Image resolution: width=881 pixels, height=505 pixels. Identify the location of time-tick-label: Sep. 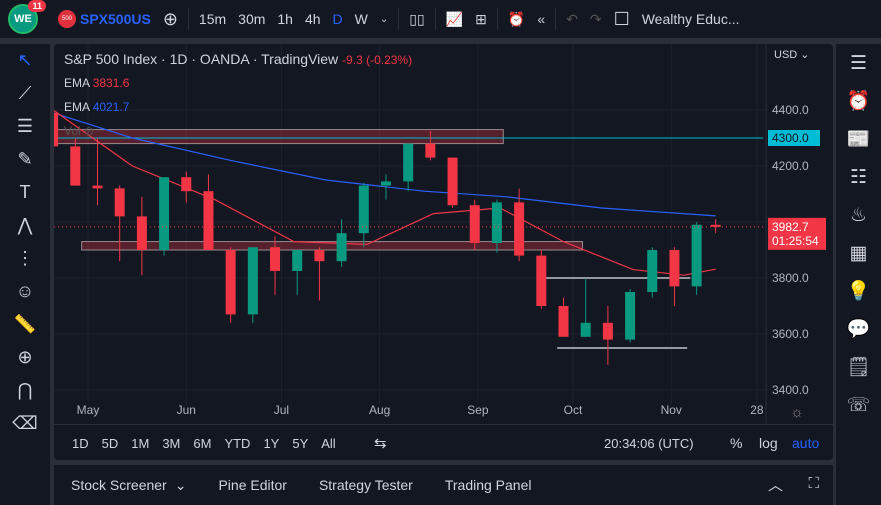
(478, 410).